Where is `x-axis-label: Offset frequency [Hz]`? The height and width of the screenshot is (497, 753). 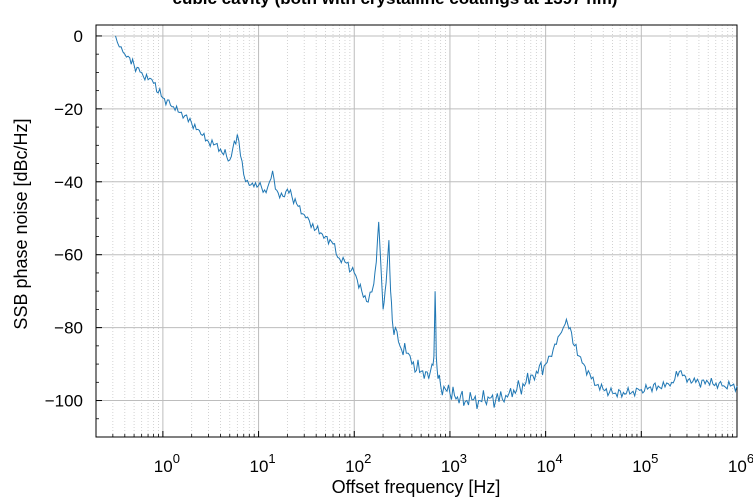
x-axis-label: Offset frequency [Hz] is located at coordinates (416, 487).